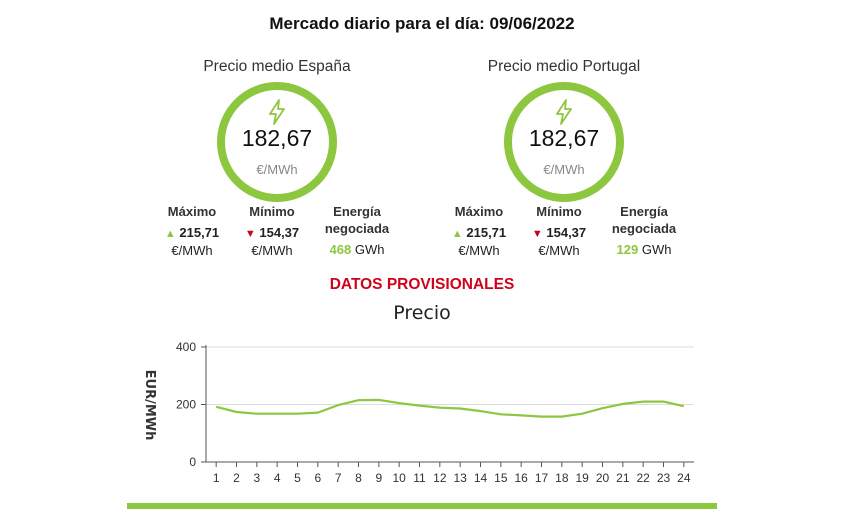  I want to click on spain-heading: Precio medio España, so click(277, 66).